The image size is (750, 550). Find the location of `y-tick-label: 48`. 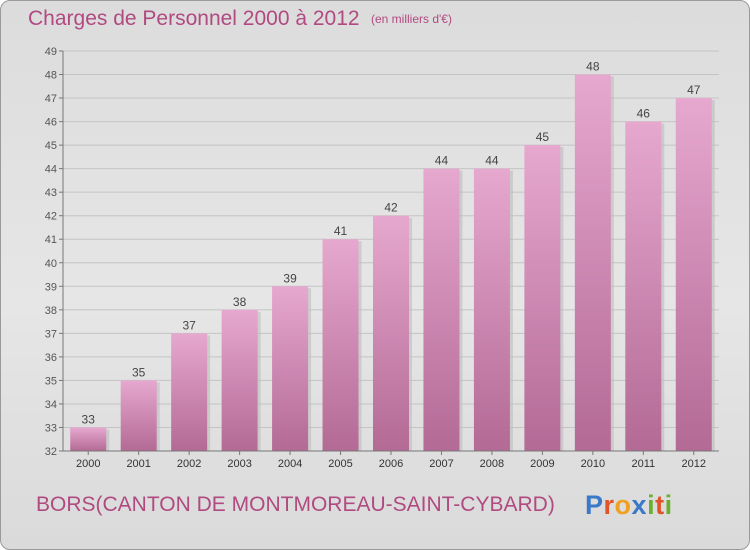

y-tick-label: 48 is located at coordinates (51, 76).